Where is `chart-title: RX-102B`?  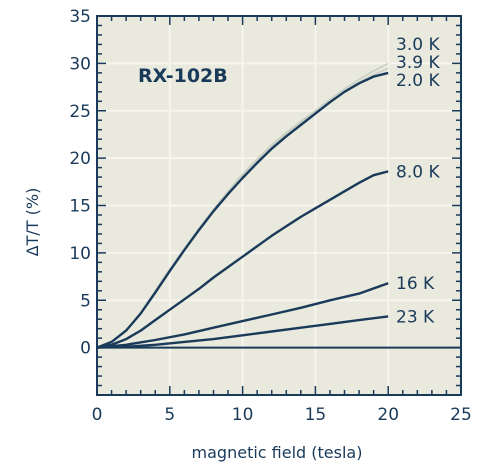 chart-title: RX-102B is located at coordinates (183, 76).